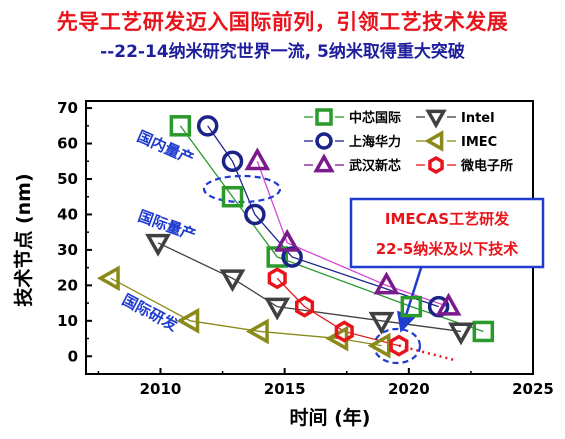  What do you see at coordinates (408, 141) in the screenshot?
I see `legend: 中芯国际 Intel 上海华力 IMEC 武汉新芯 微电子所` at bounding box center [408, 141].